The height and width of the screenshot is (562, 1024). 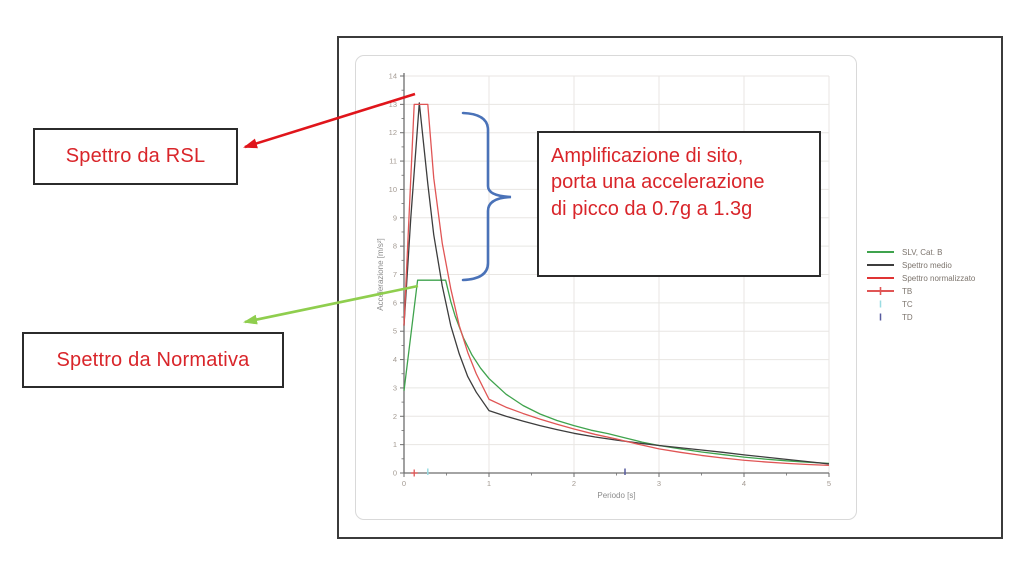 I want to click on legend-item: TC, so click(x=920, y=304).